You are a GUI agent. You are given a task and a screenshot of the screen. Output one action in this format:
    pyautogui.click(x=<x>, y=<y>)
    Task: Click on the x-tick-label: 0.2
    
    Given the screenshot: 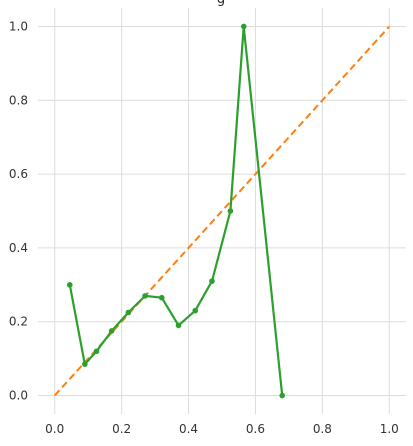 What is the action you would take?
    pyautogui.click(x=121, y=429)
    